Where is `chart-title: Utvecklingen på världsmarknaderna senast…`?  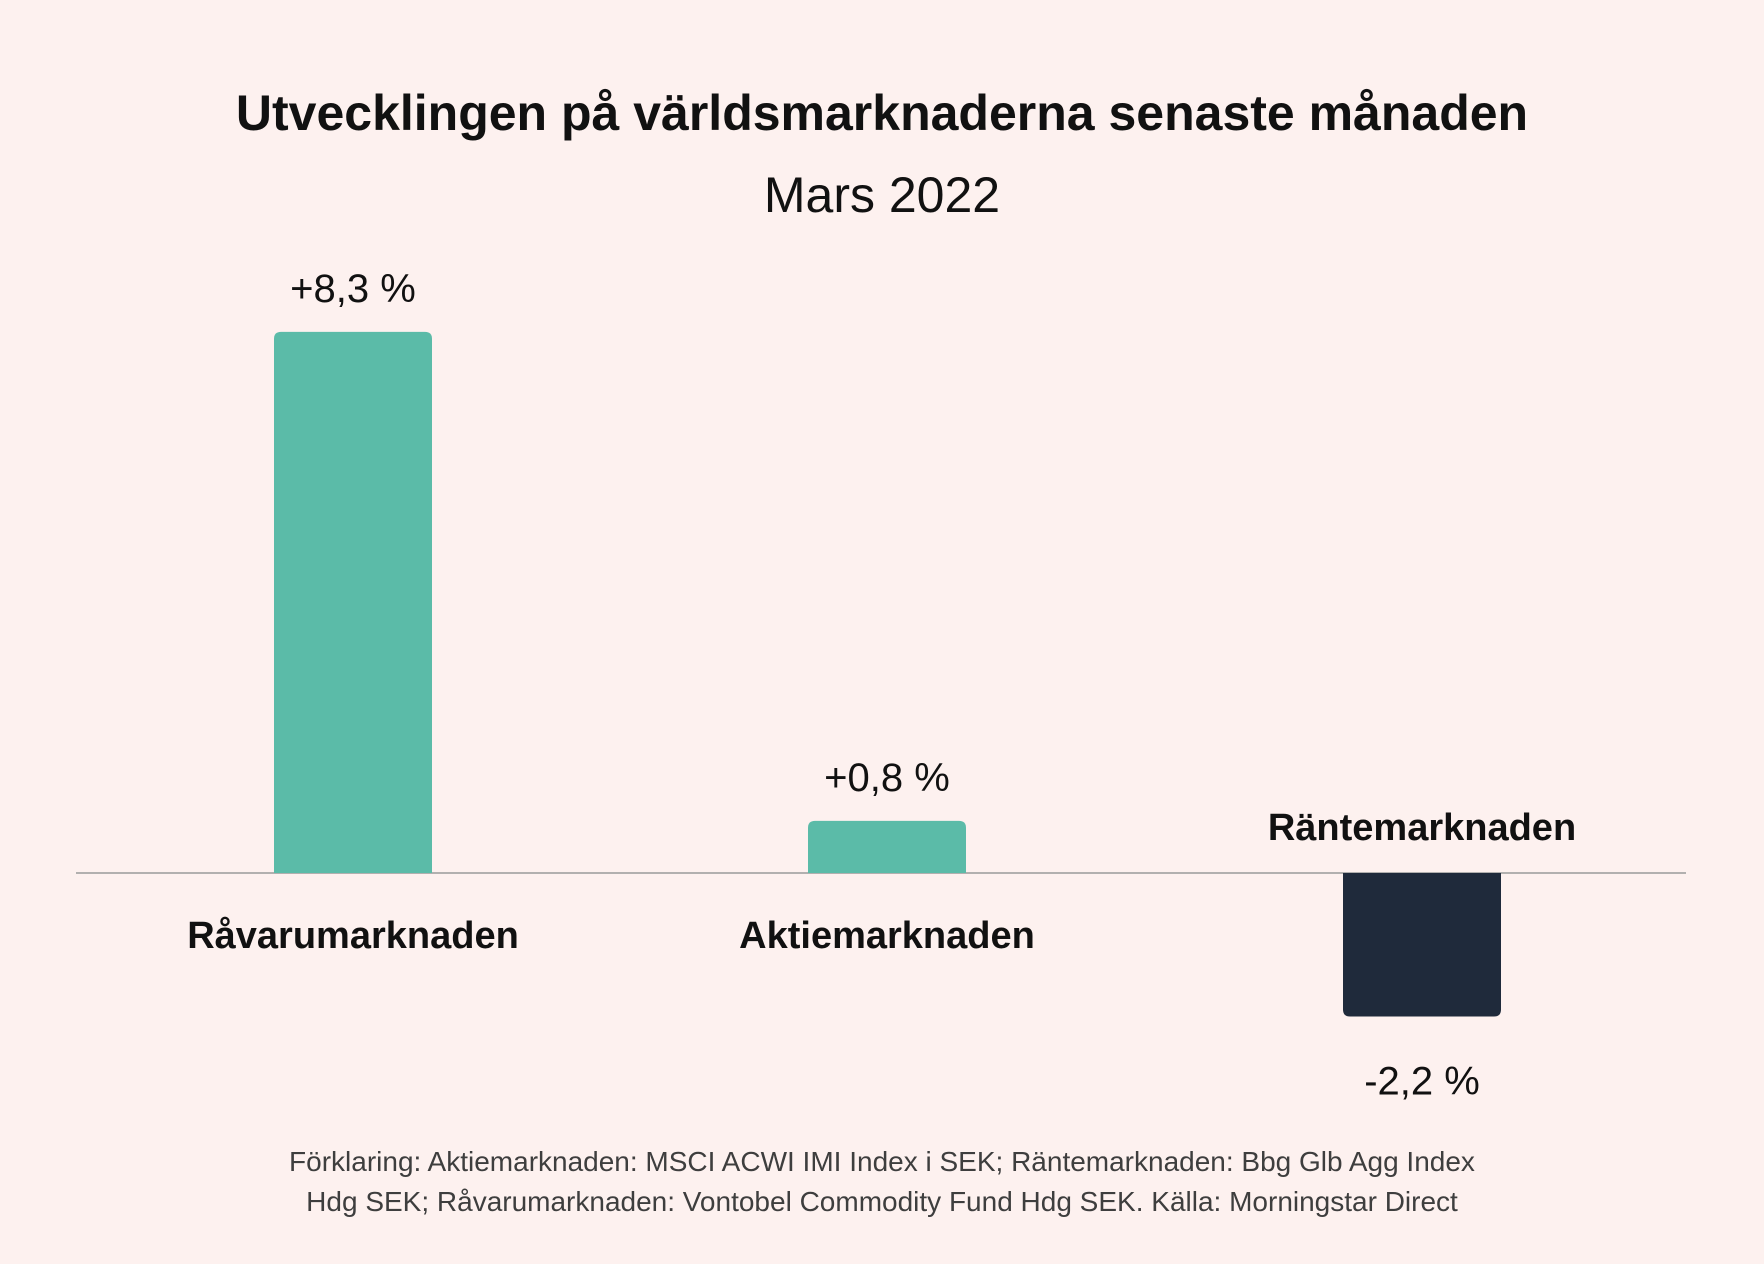
chart-title: Utvecklingen på världsmarknaderna senast… is located at coordinates (882, 113).